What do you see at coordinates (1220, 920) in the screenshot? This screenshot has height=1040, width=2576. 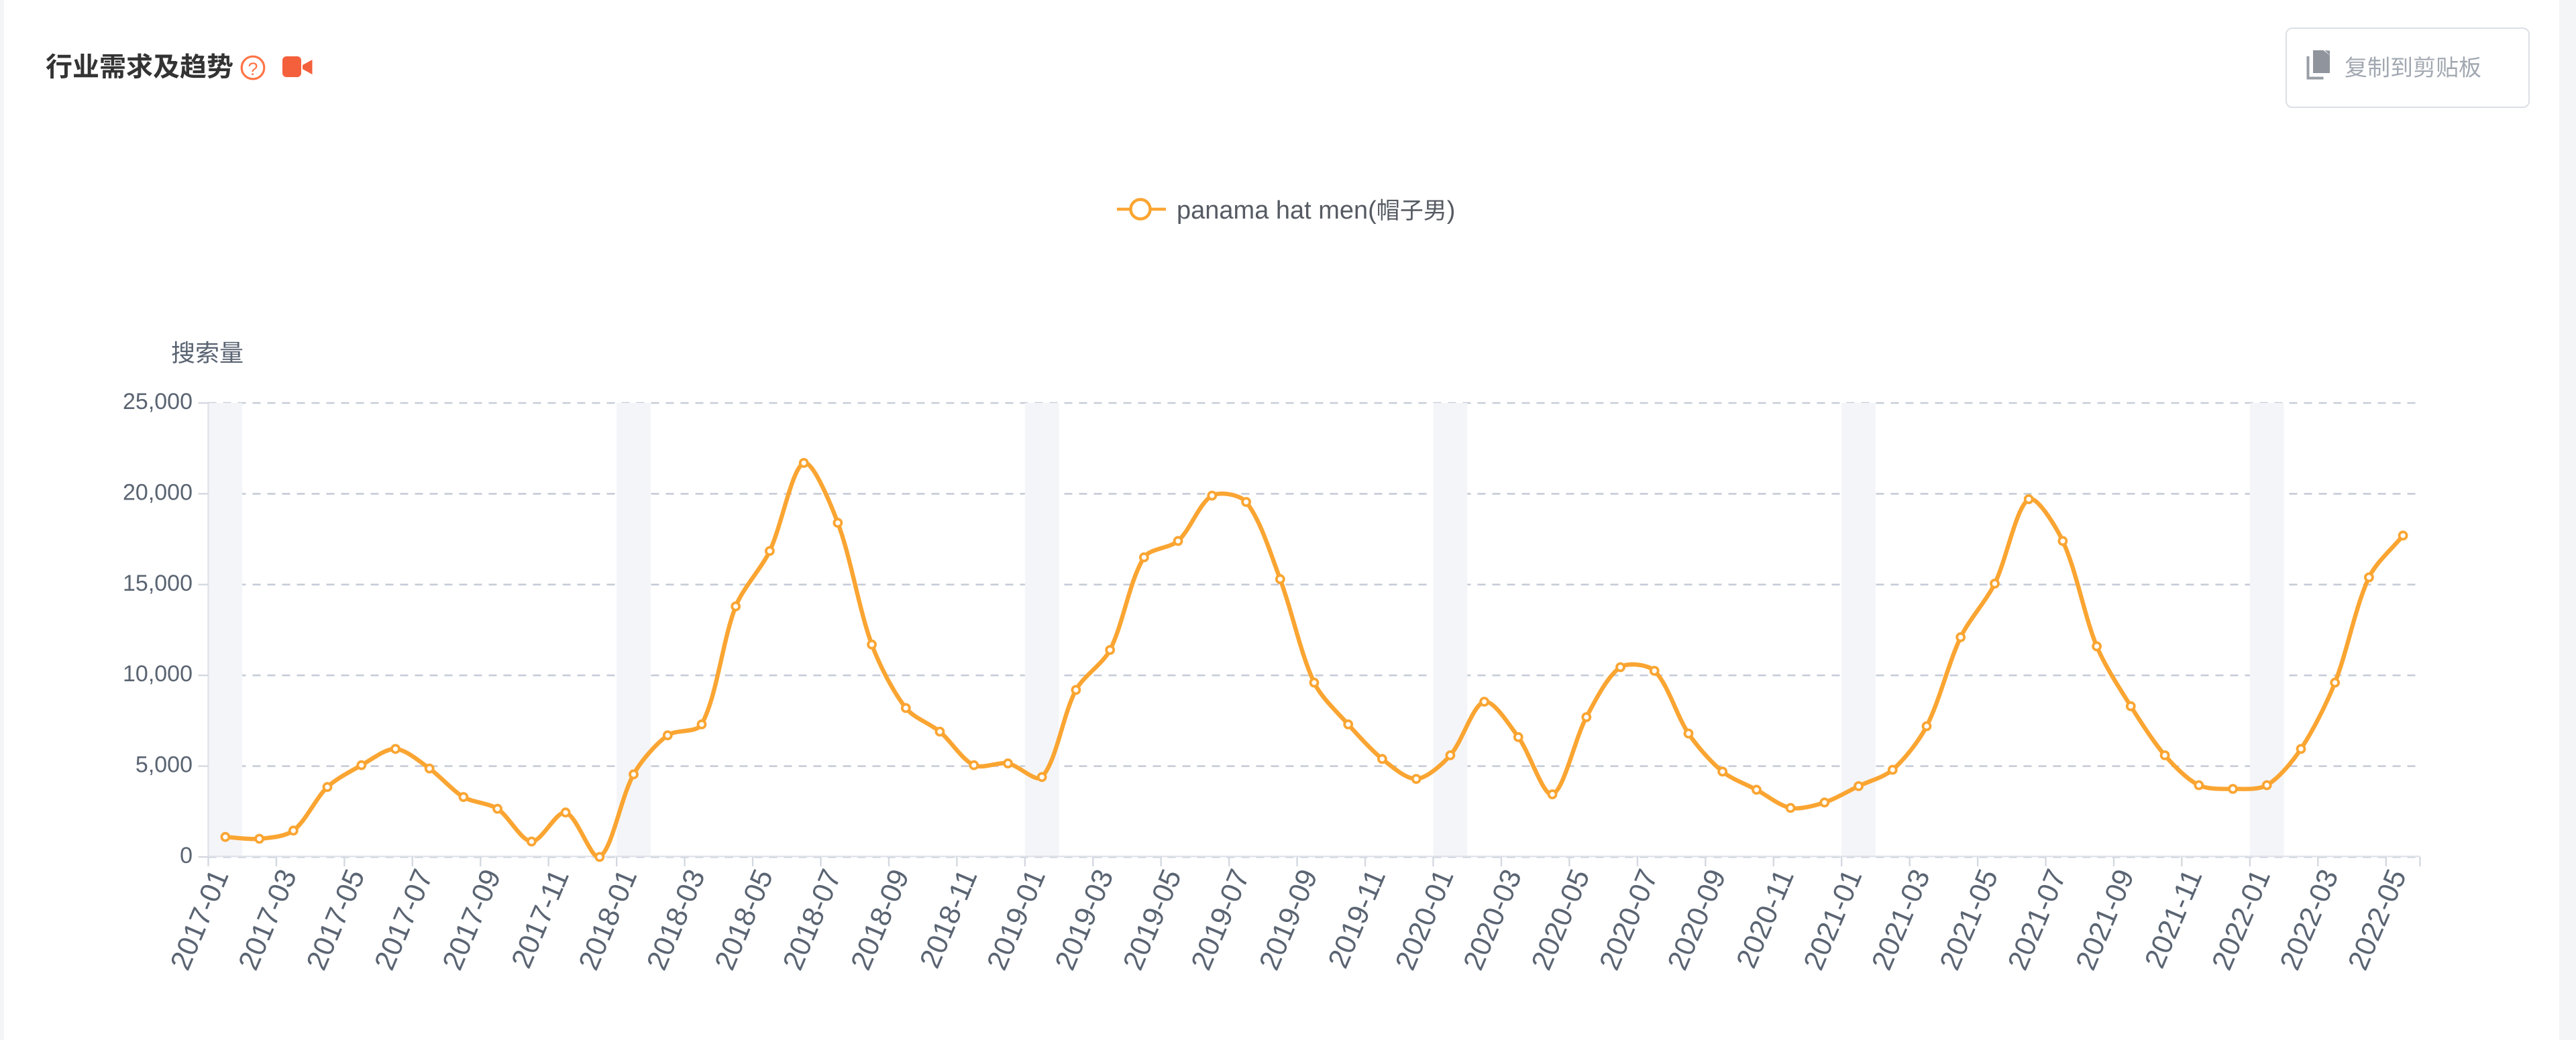 I see `svg-text: 2019-07` at bounding box center [1220, 920].